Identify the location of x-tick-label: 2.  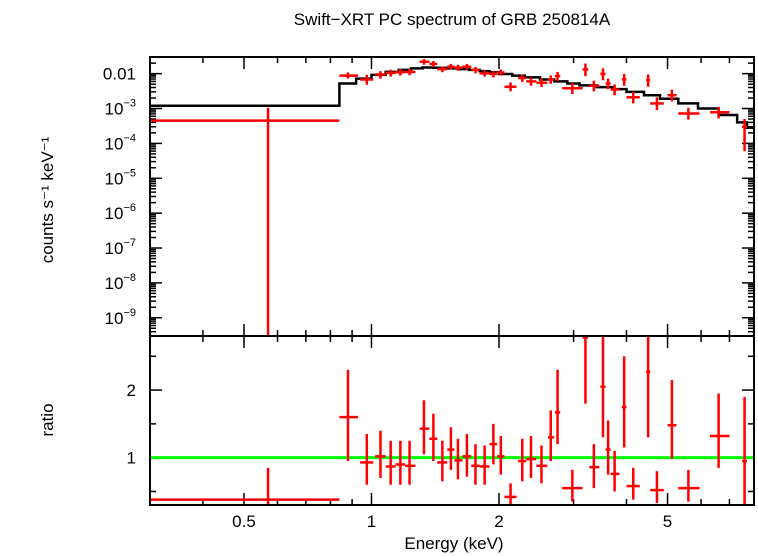
(498, 521).